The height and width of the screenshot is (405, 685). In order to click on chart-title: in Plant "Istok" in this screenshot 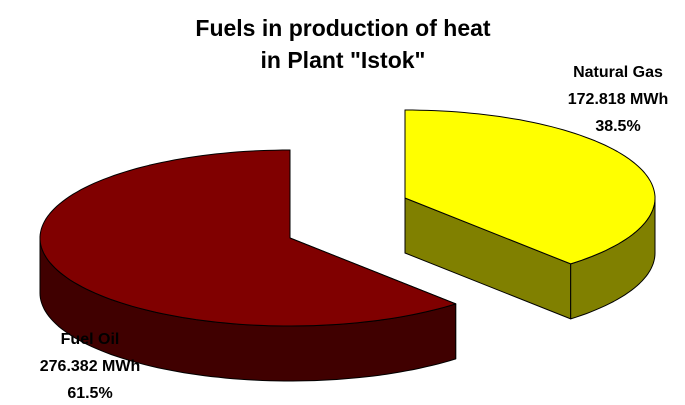, I will do `click(343, 60)`.